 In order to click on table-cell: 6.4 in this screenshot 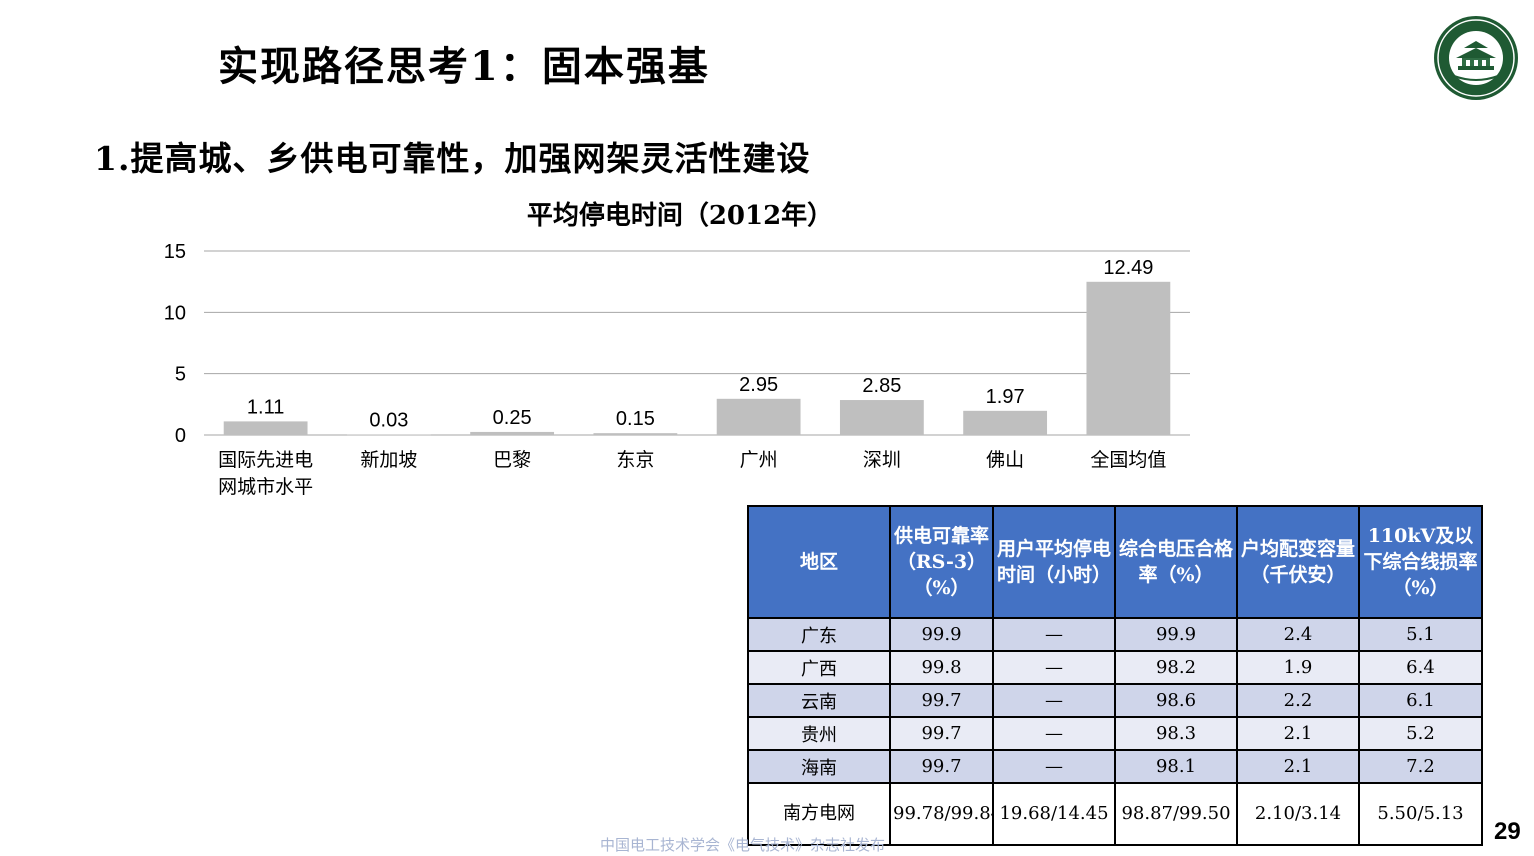, I will do `click(1420, 667)`.